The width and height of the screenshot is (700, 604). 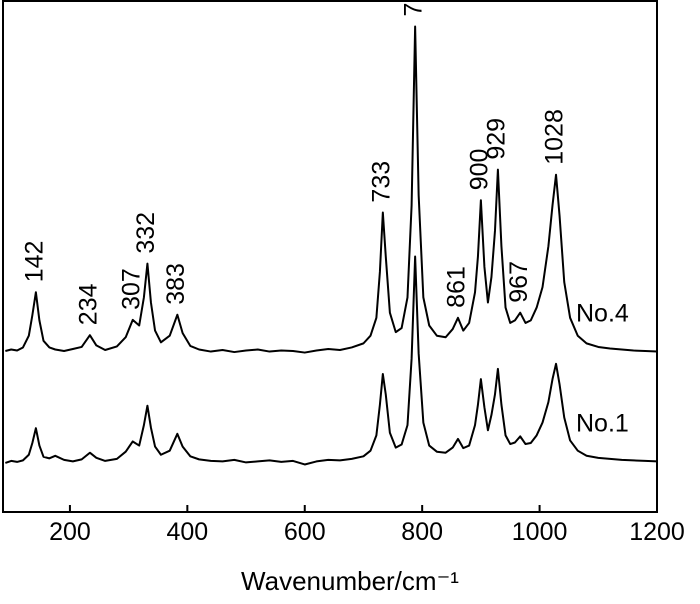 What do you see at coordinates (519, 282) in the screenshot?
I see `peak-label: 967` at bounding box center [519, 282].